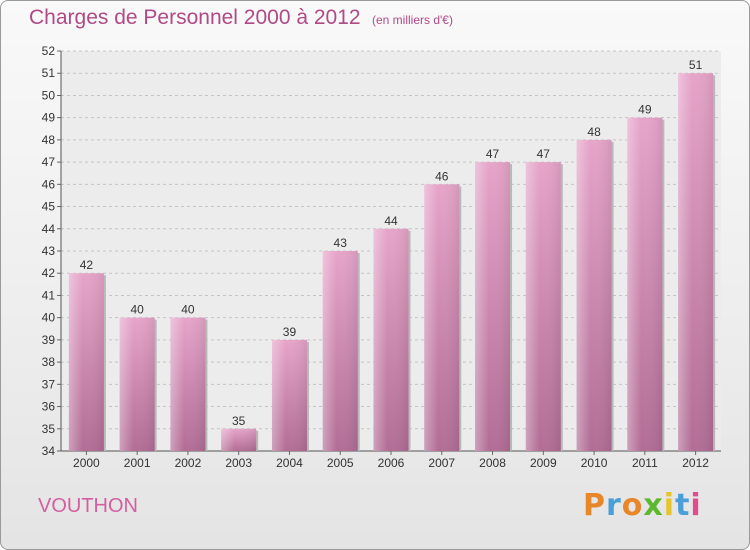 The image size is (750, 550). I want to click on x-tick-label: 2004, so click(289, 463).